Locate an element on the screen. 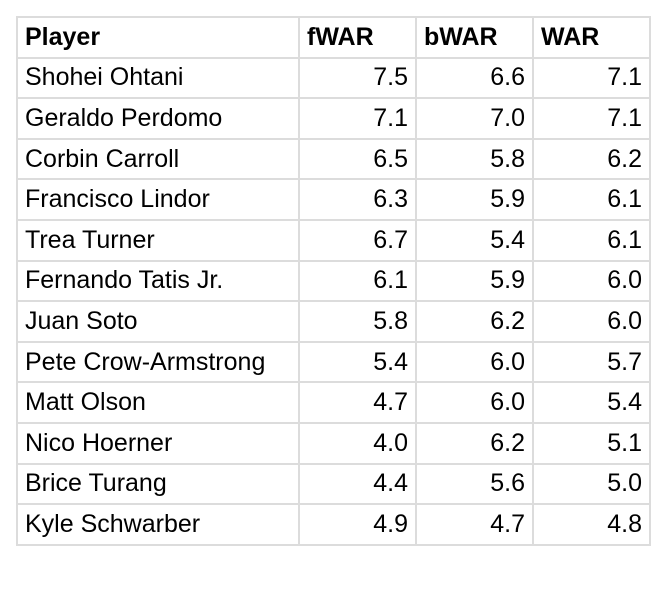  bwar-cell: 6.6 is located at coordinates (474, 78).